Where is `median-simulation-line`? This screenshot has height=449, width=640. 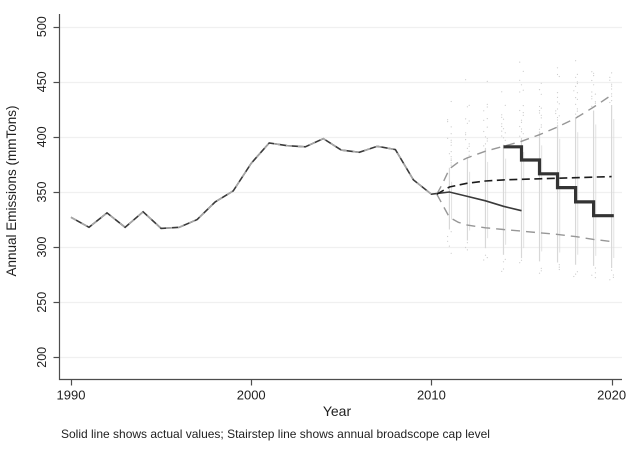
median-simulation-line is located at coordinates (524, 185).